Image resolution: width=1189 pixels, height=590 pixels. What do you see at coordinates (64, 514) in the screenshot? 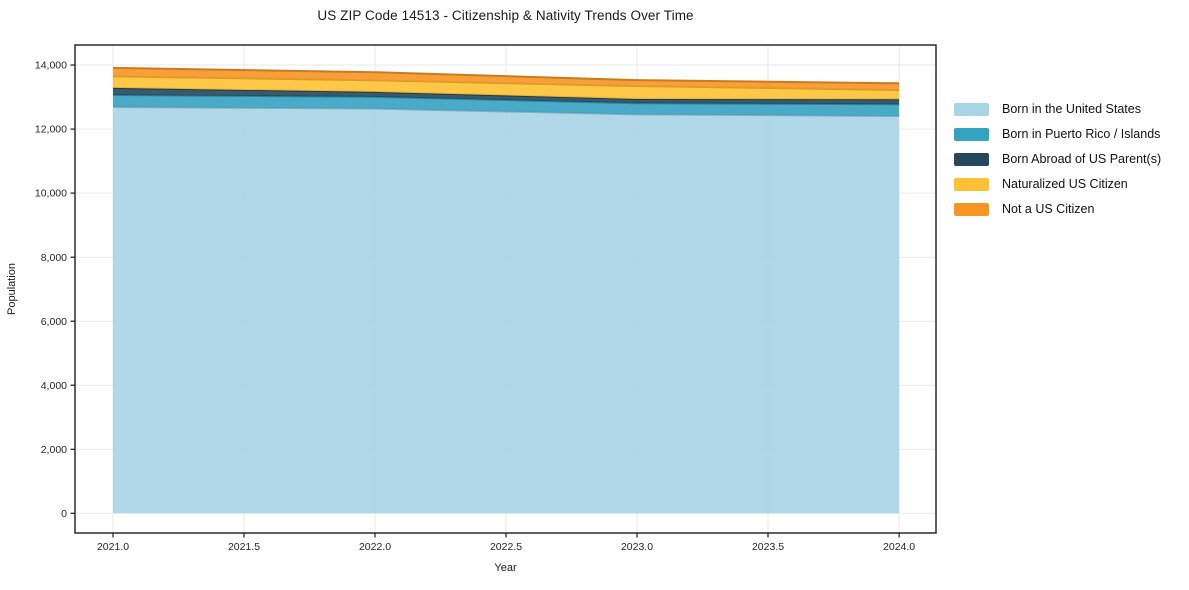
I see `y-tick-label: 0` at bounding box center [64, 514].